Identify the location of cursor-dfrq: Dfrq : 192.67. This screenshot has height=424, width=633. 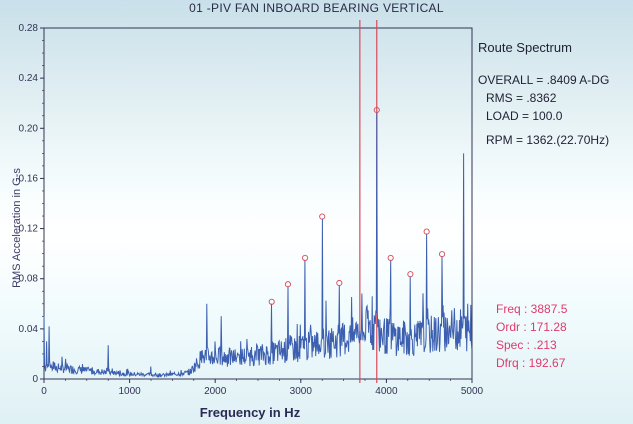
(531, 363).